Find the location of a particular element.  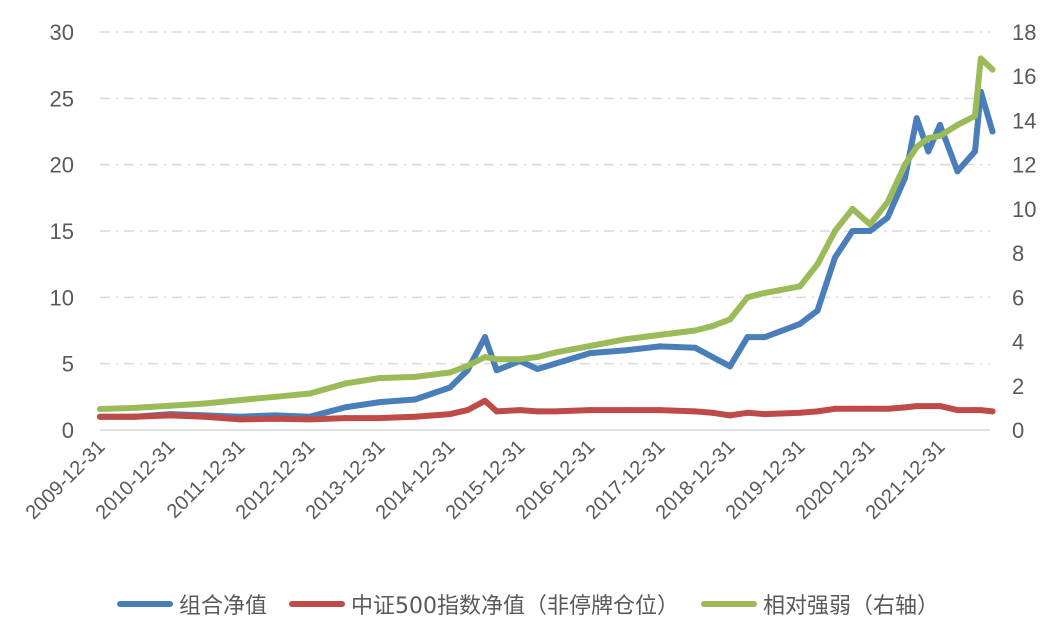

y-right-tick-label: 6 is located at coordinates (1018, 297).